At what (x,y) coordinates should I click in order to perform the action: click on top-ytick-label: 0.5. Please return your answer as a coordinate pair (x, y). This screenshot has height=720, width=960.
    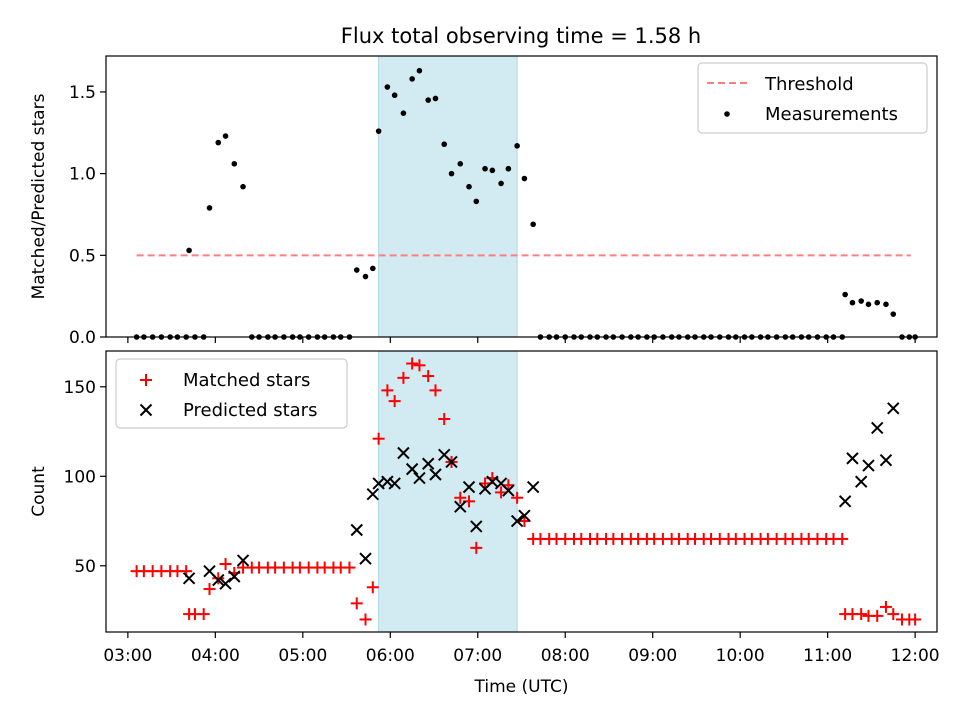
    Looking at the image, I should click on (82, 256).